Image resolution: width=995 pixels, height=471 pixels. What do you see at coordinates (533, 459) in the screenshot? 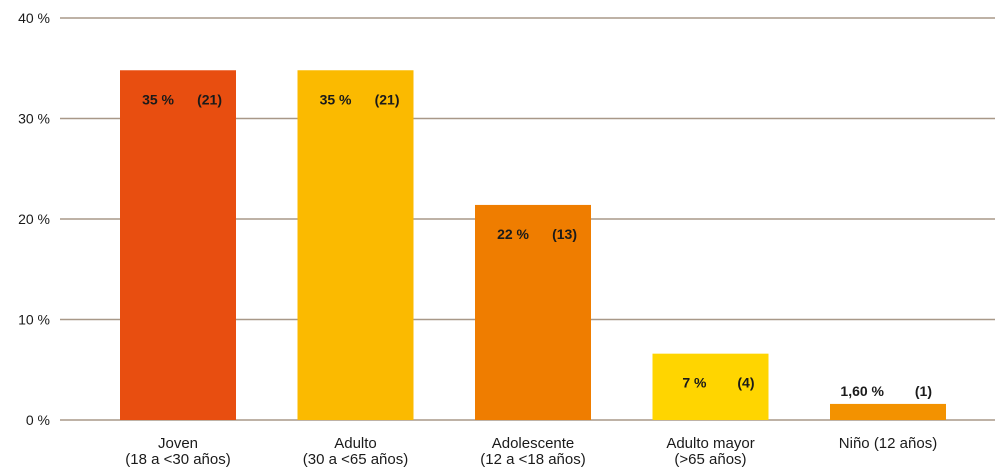
I see `category-label: (12 a <18 años)` at bounding box center [533, 459].